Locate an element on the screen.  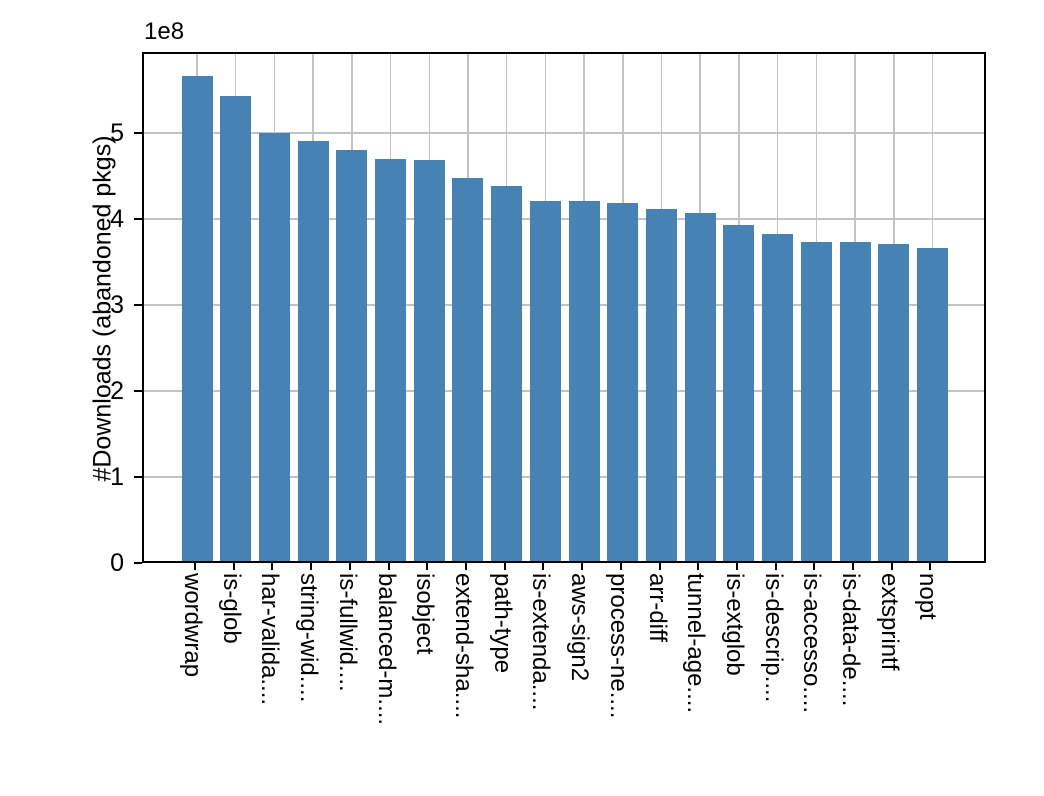
y-tick-label: 0 is located at coordinates (117, 563).